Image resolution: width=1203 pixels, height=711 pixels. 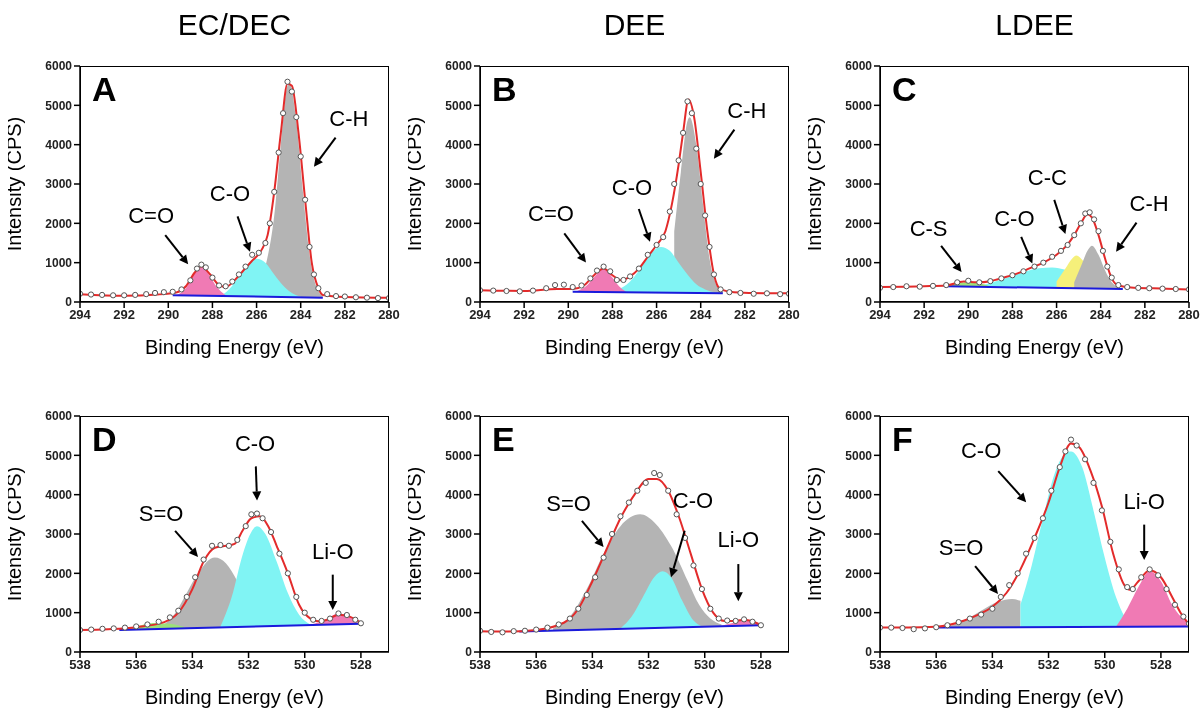 What do you see at coordinates (902, 439) in the screenshot?
I see `annotation: F` at bounding box center [902, 439].